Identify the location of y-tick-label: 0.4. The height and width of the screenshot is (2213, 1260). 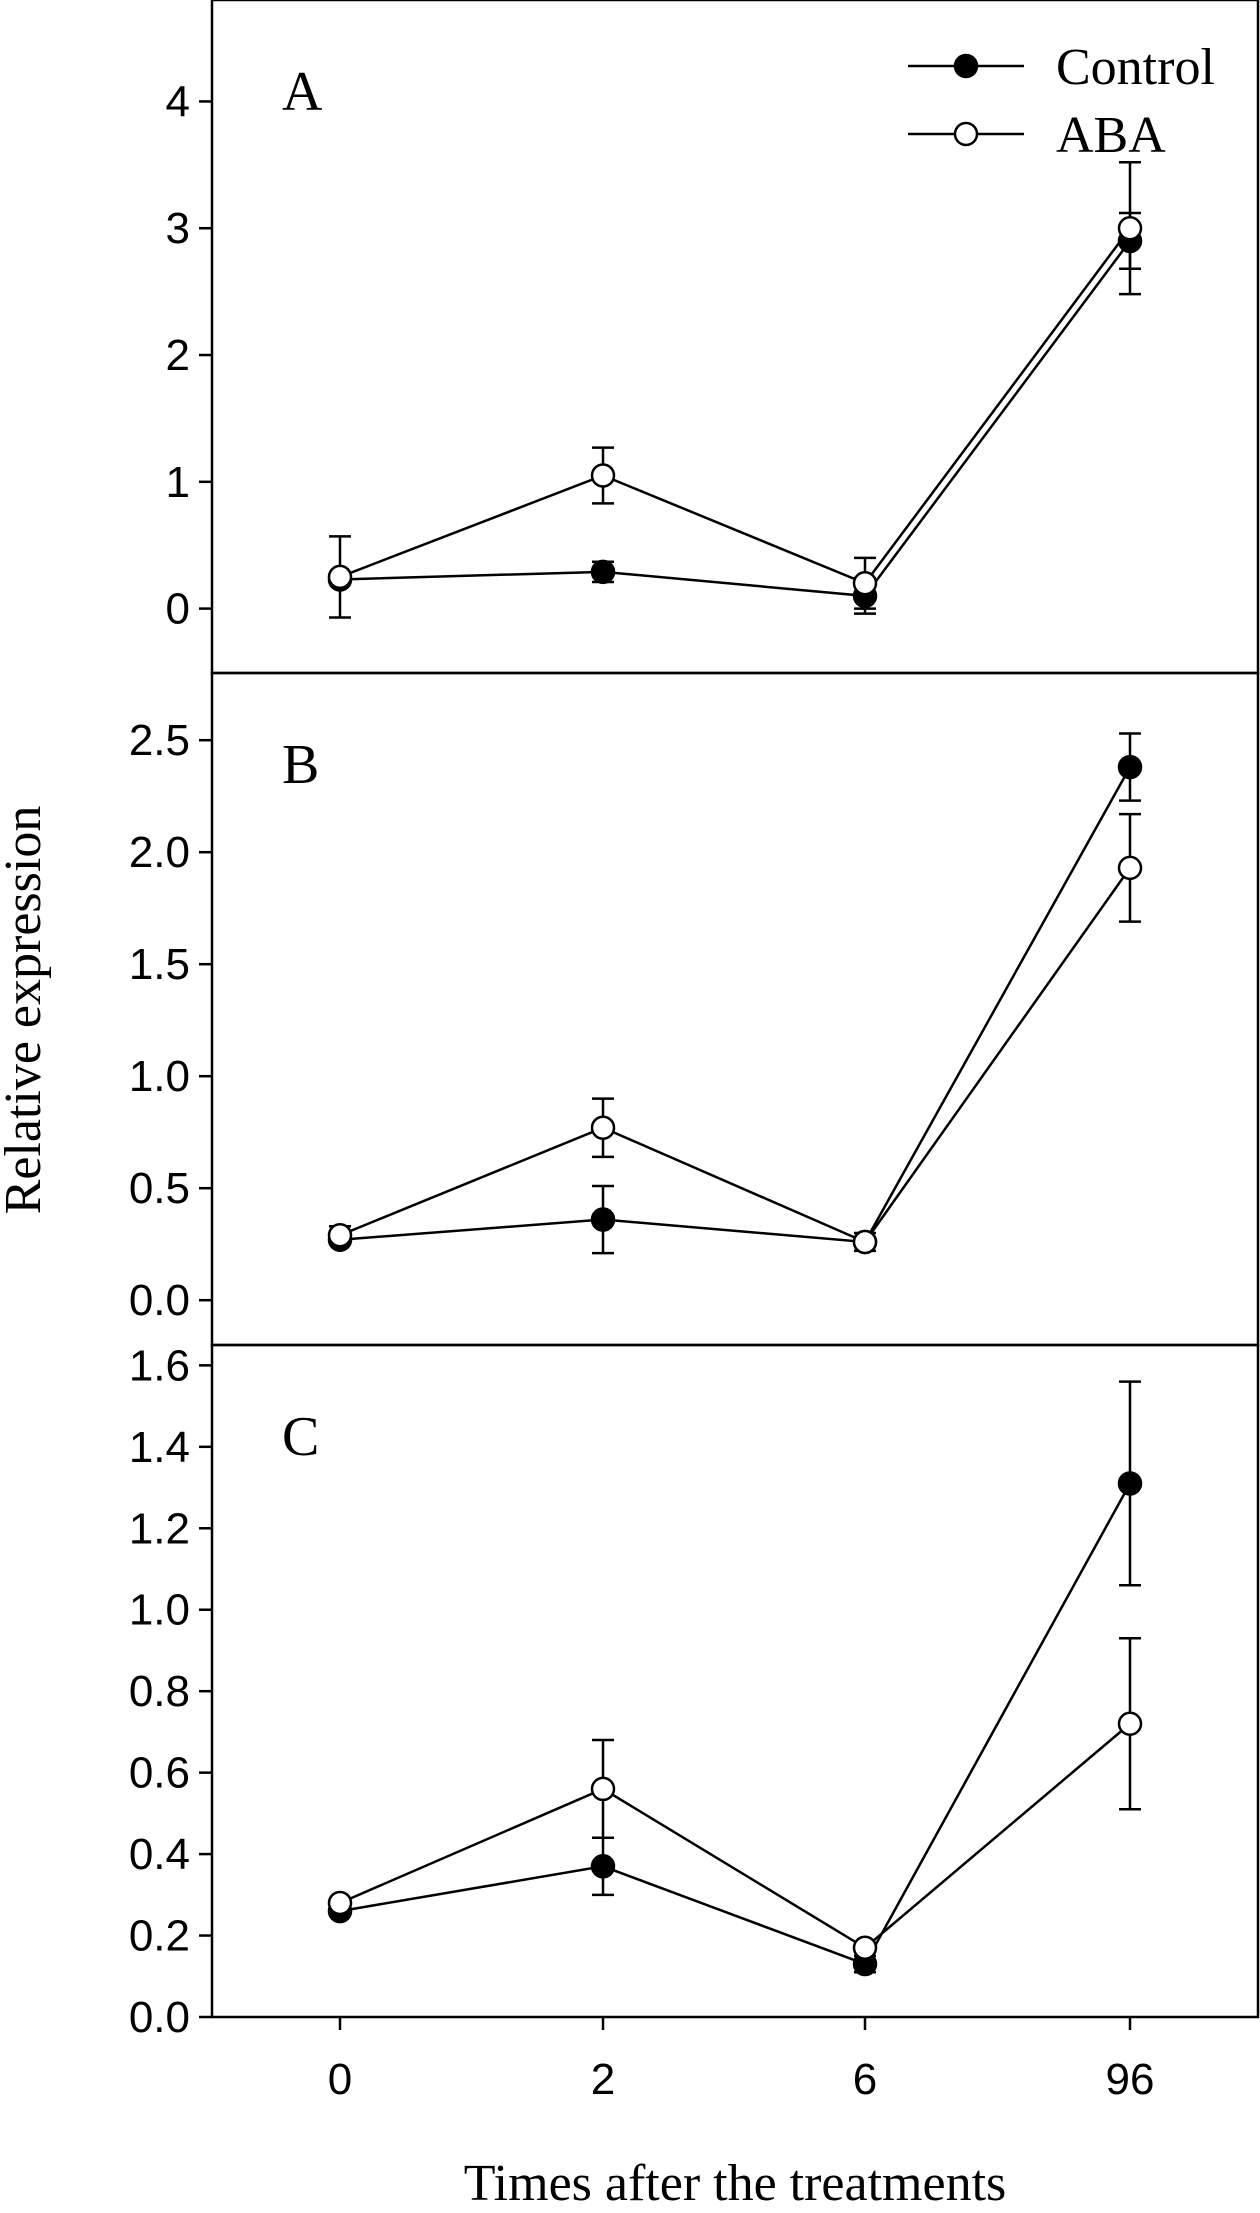
(159, 1854).